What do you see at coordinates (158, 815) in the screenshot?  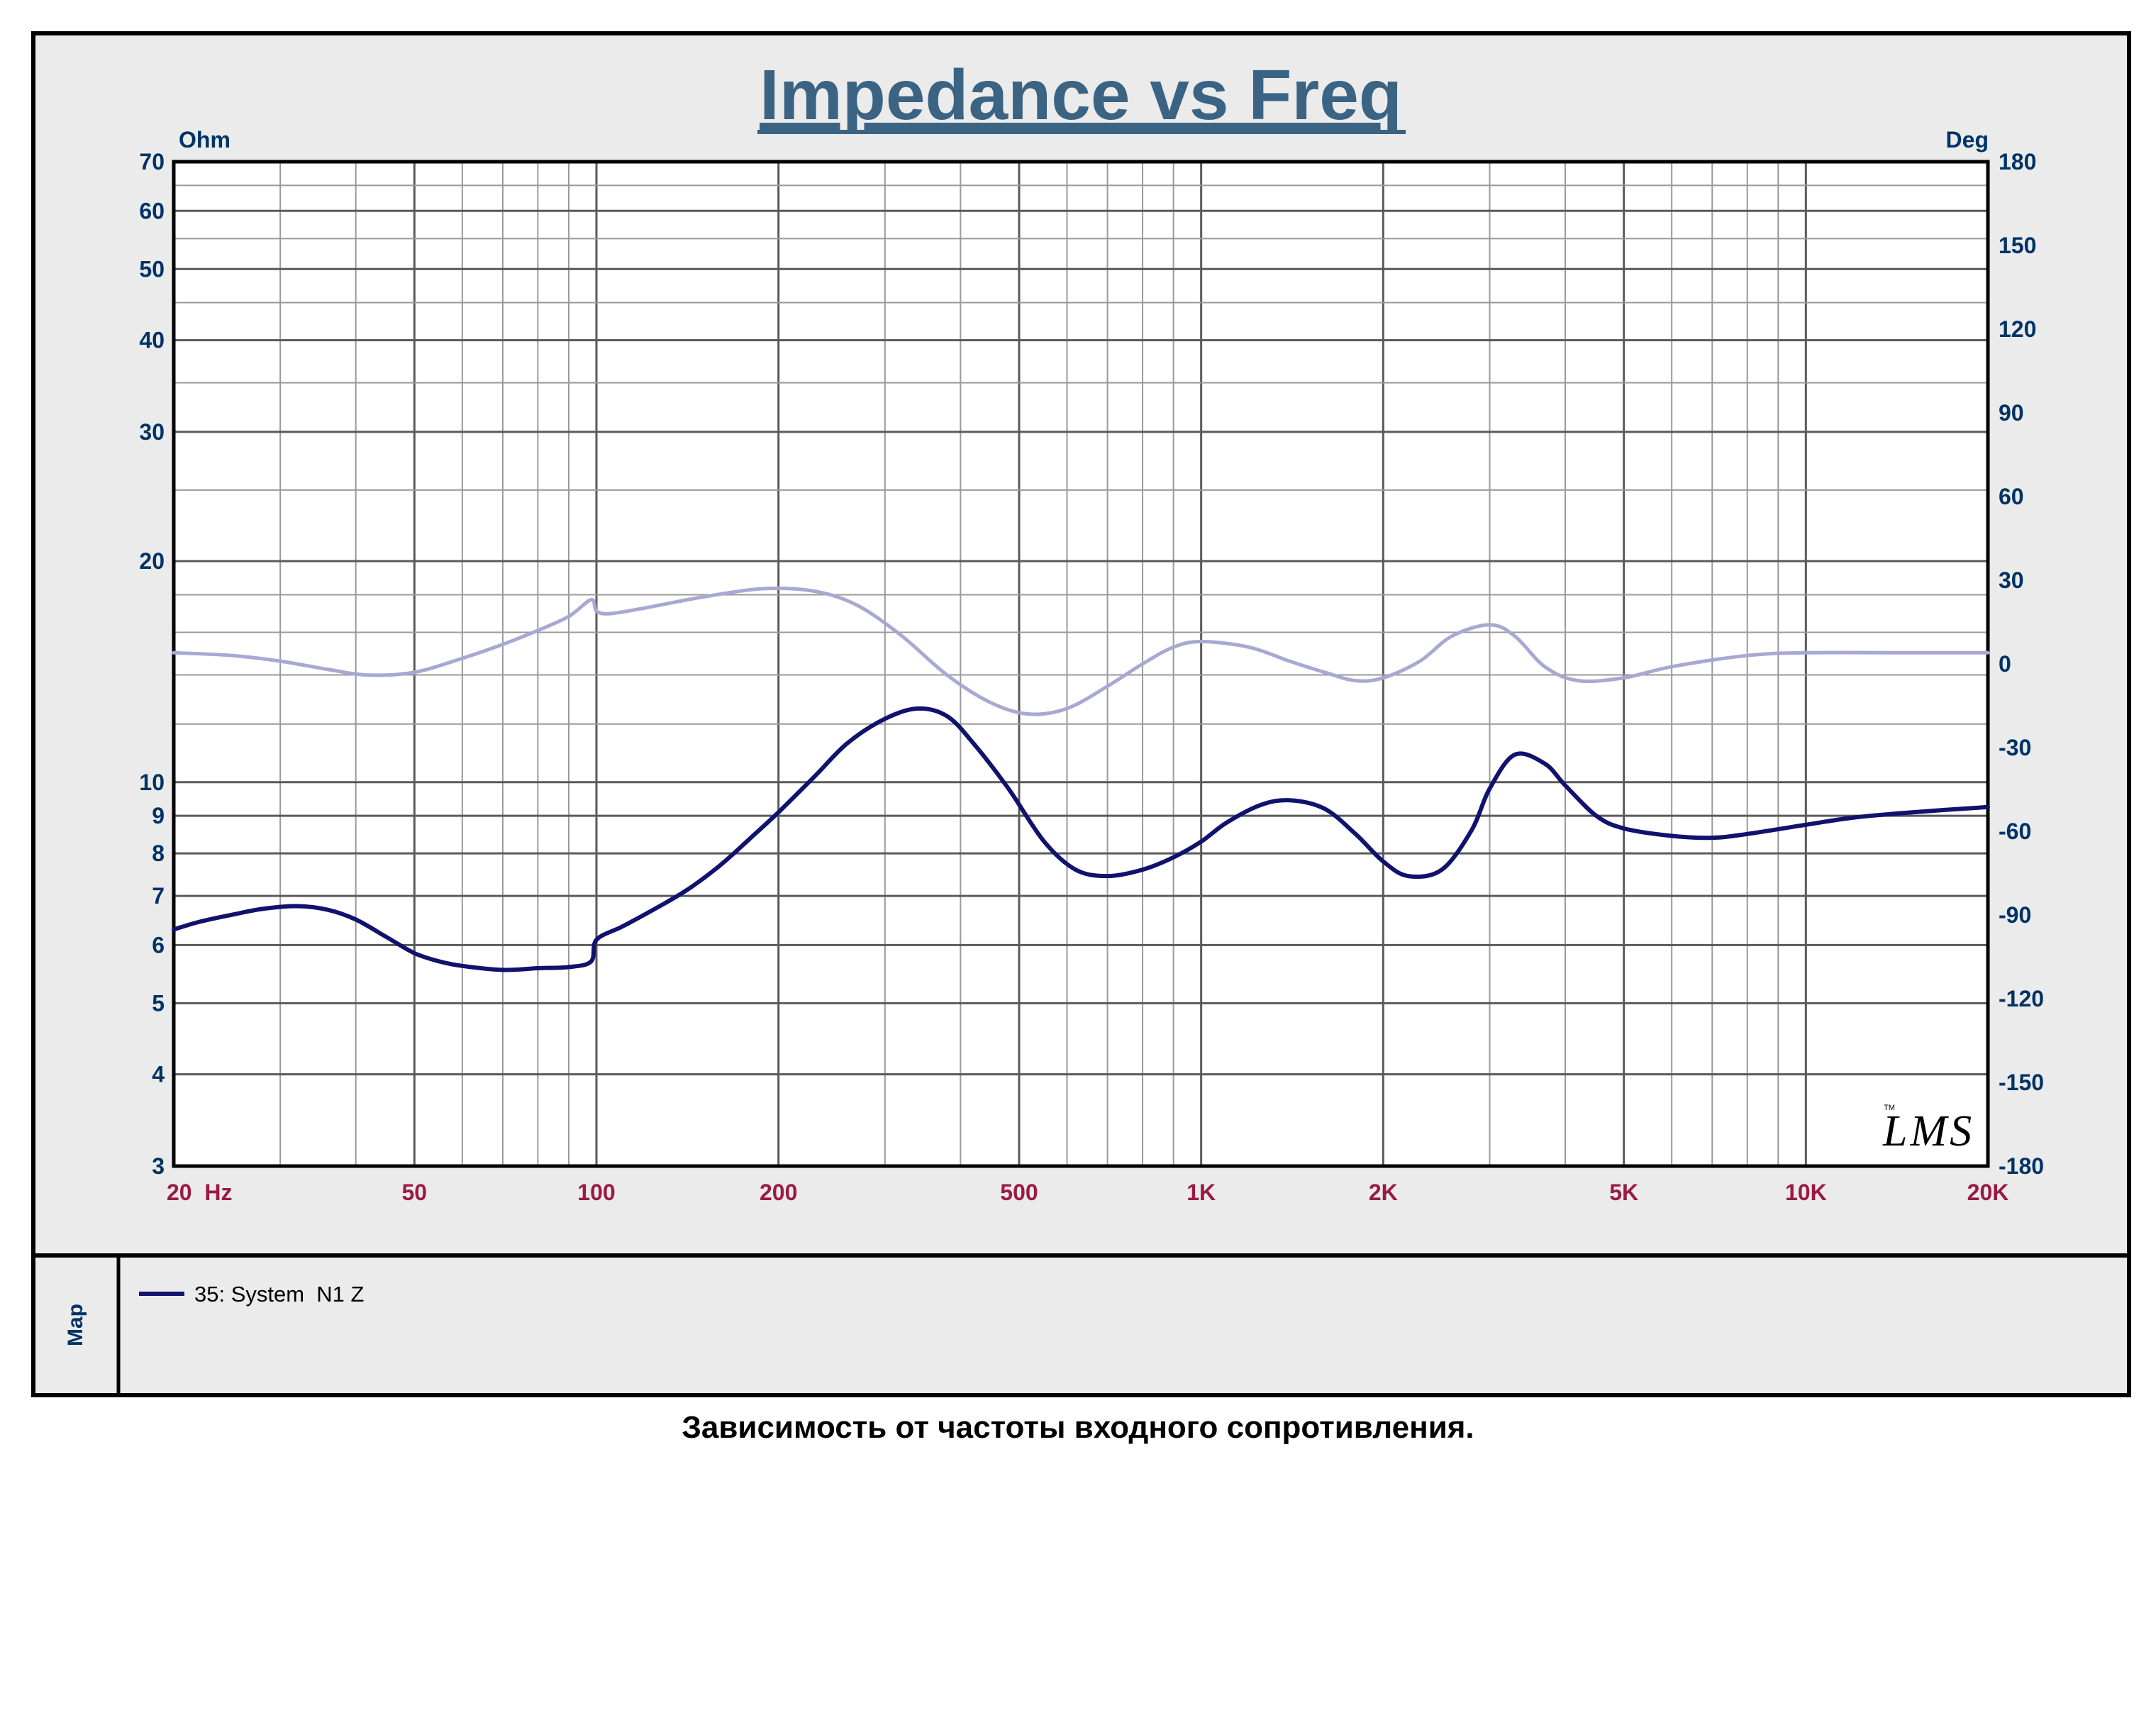 I see `y-left-tick-label: 9` at bounding box center [158, 815].